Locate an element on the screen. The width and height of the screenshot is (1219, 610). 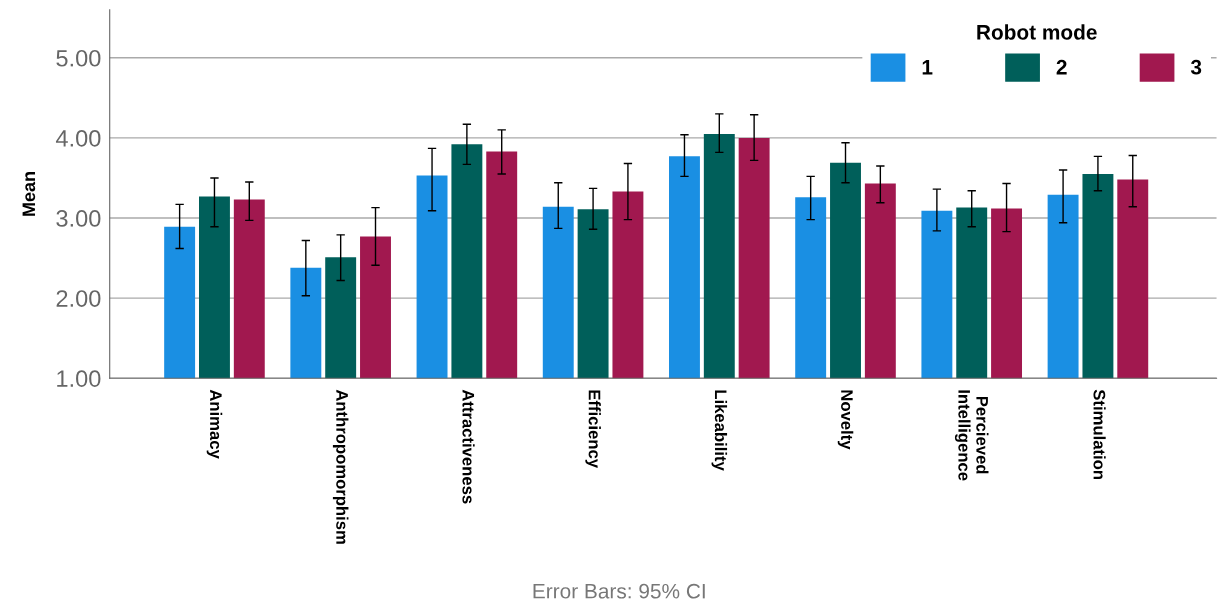
x-tick-label: Stimulation is located at coordinates (1099, 434).